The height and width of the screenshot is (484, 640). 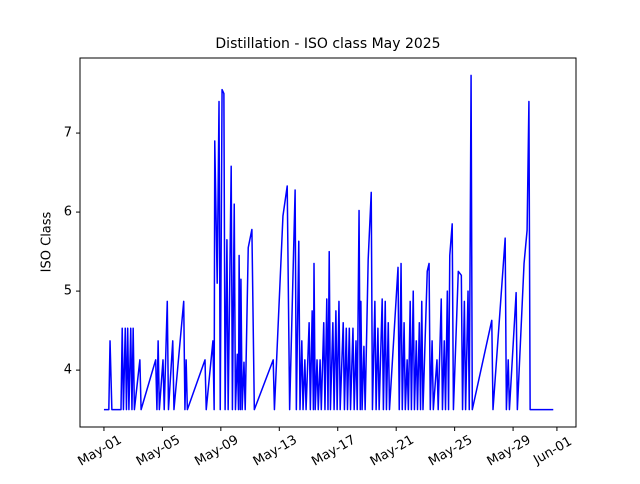 I want to click on y-tick-label: 5, so click(x=68, y=291).